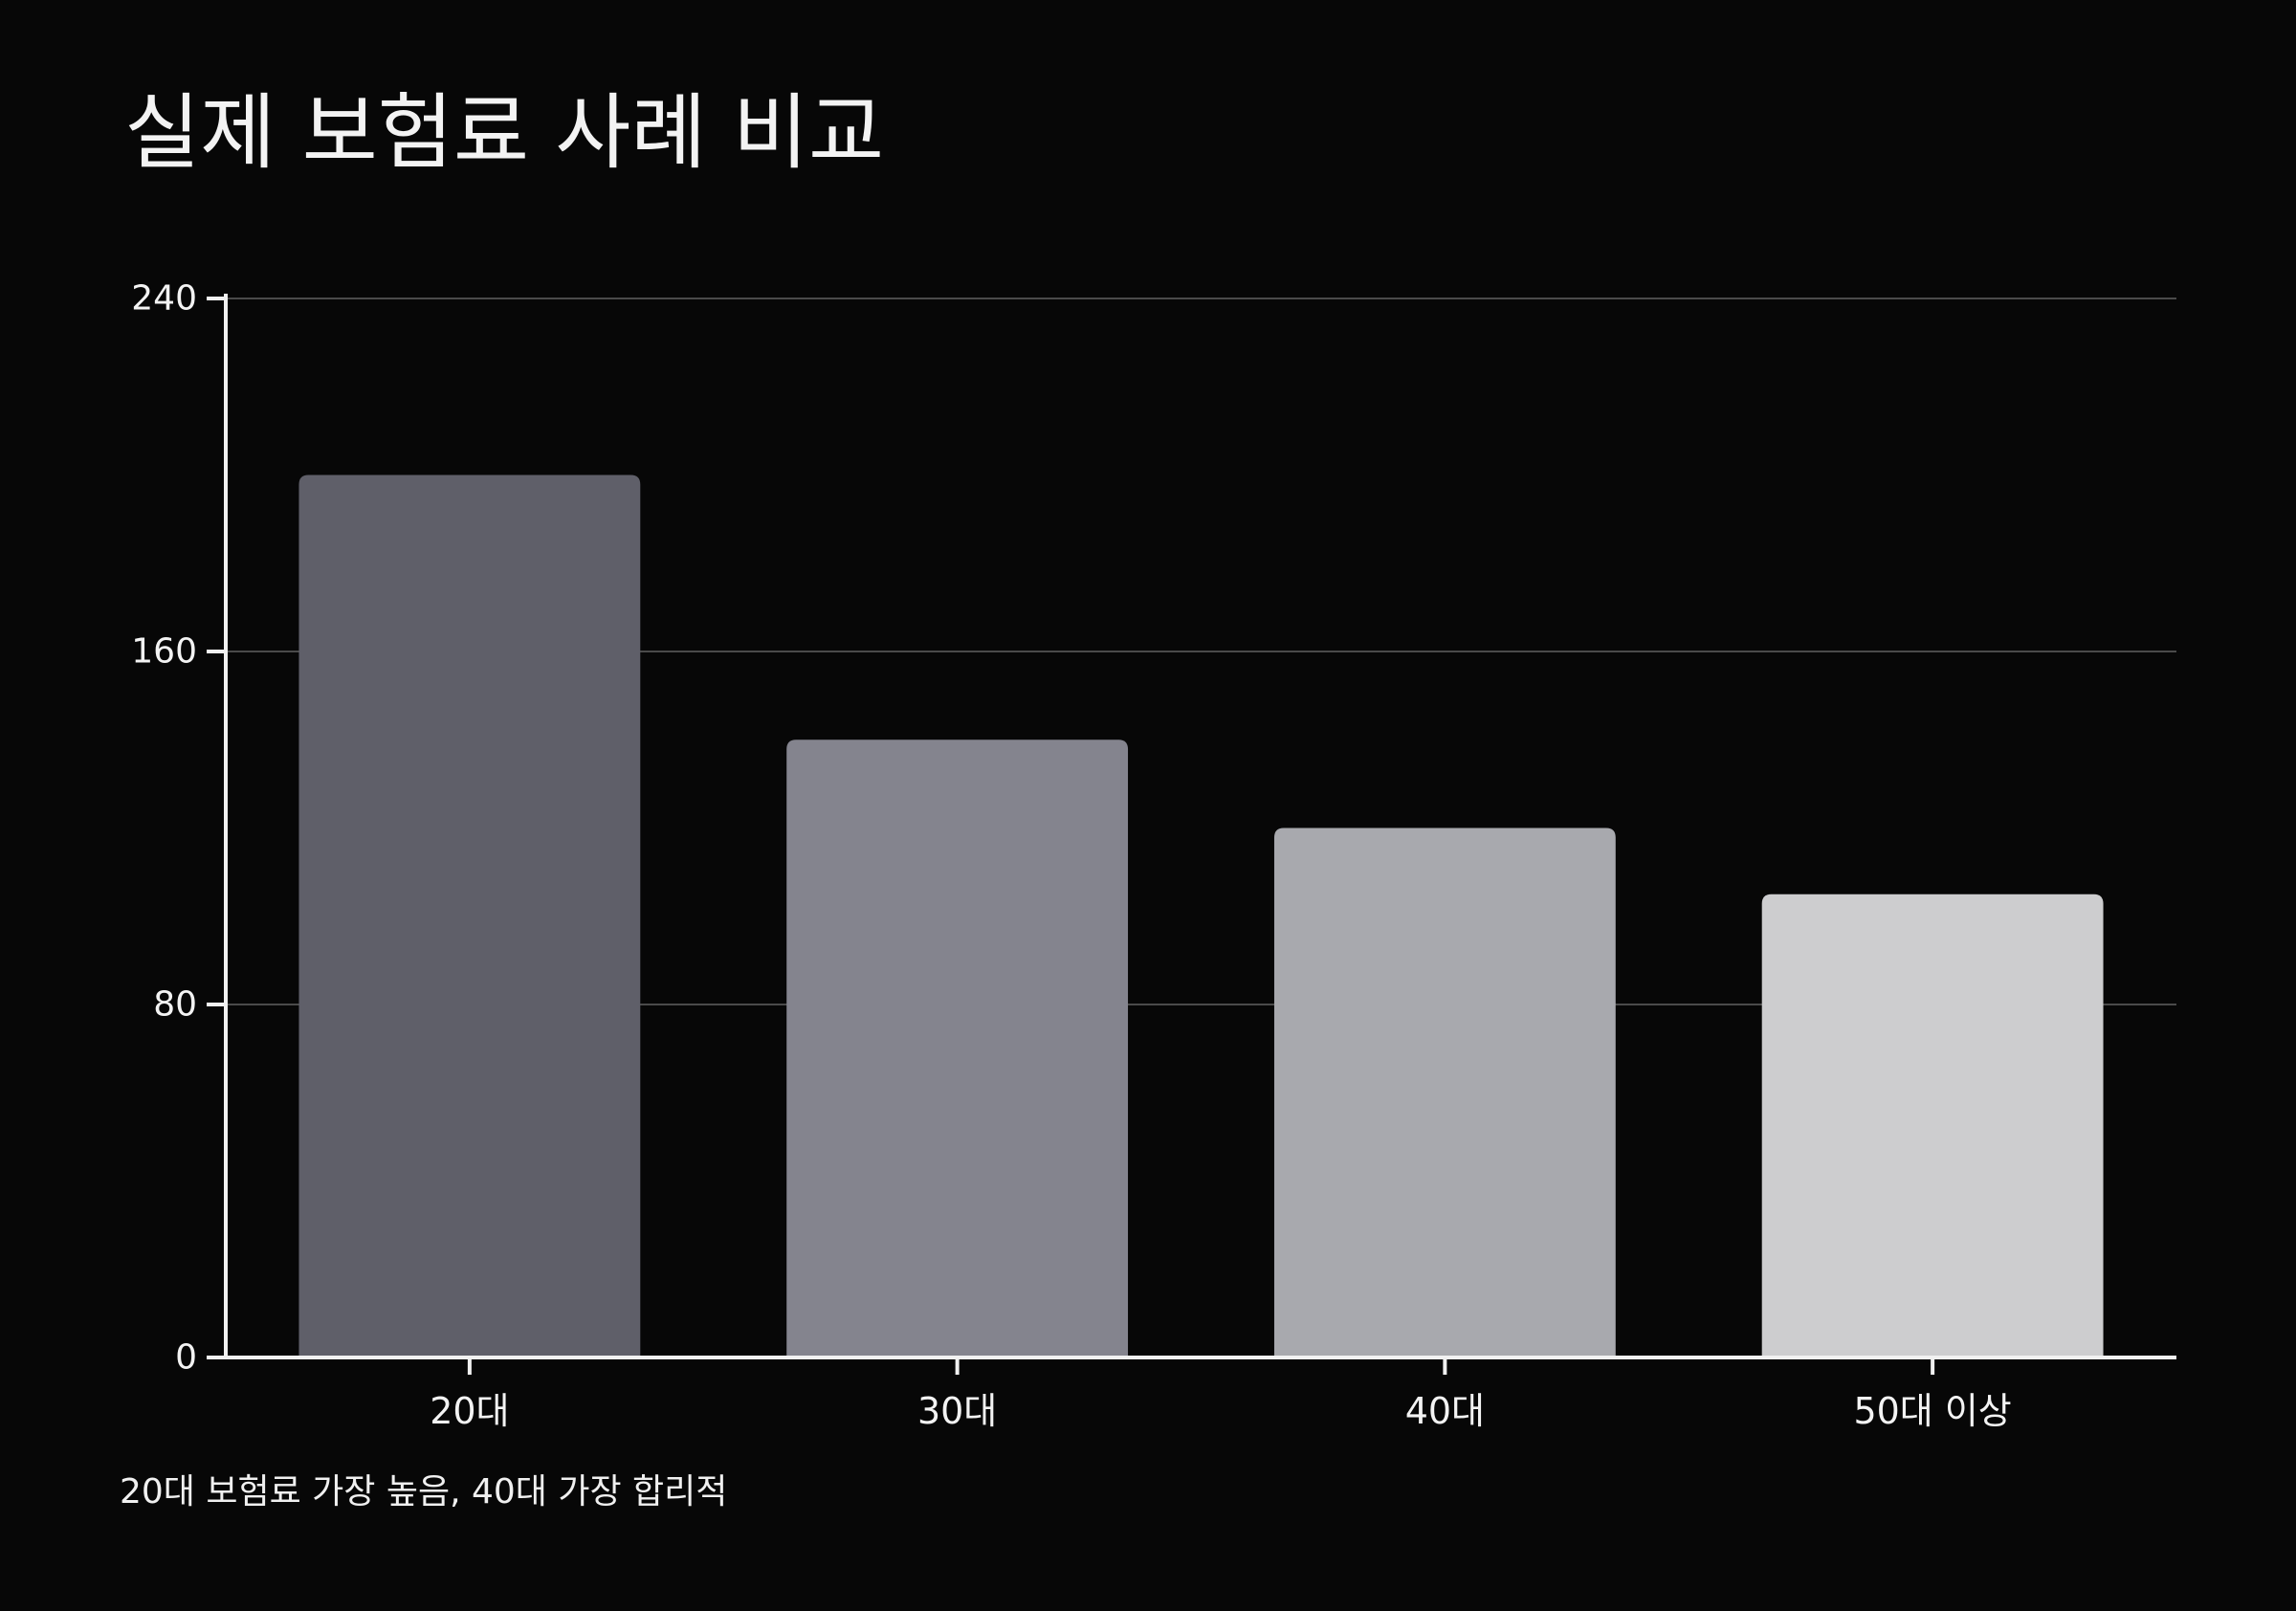 The height and width of the screenshot is (1611, 2296). What do you see at coordinates (1932, 1411) in the screenshot?
I see `x-tick-label: 50대 이상` at bounding box center [1932, 1411].